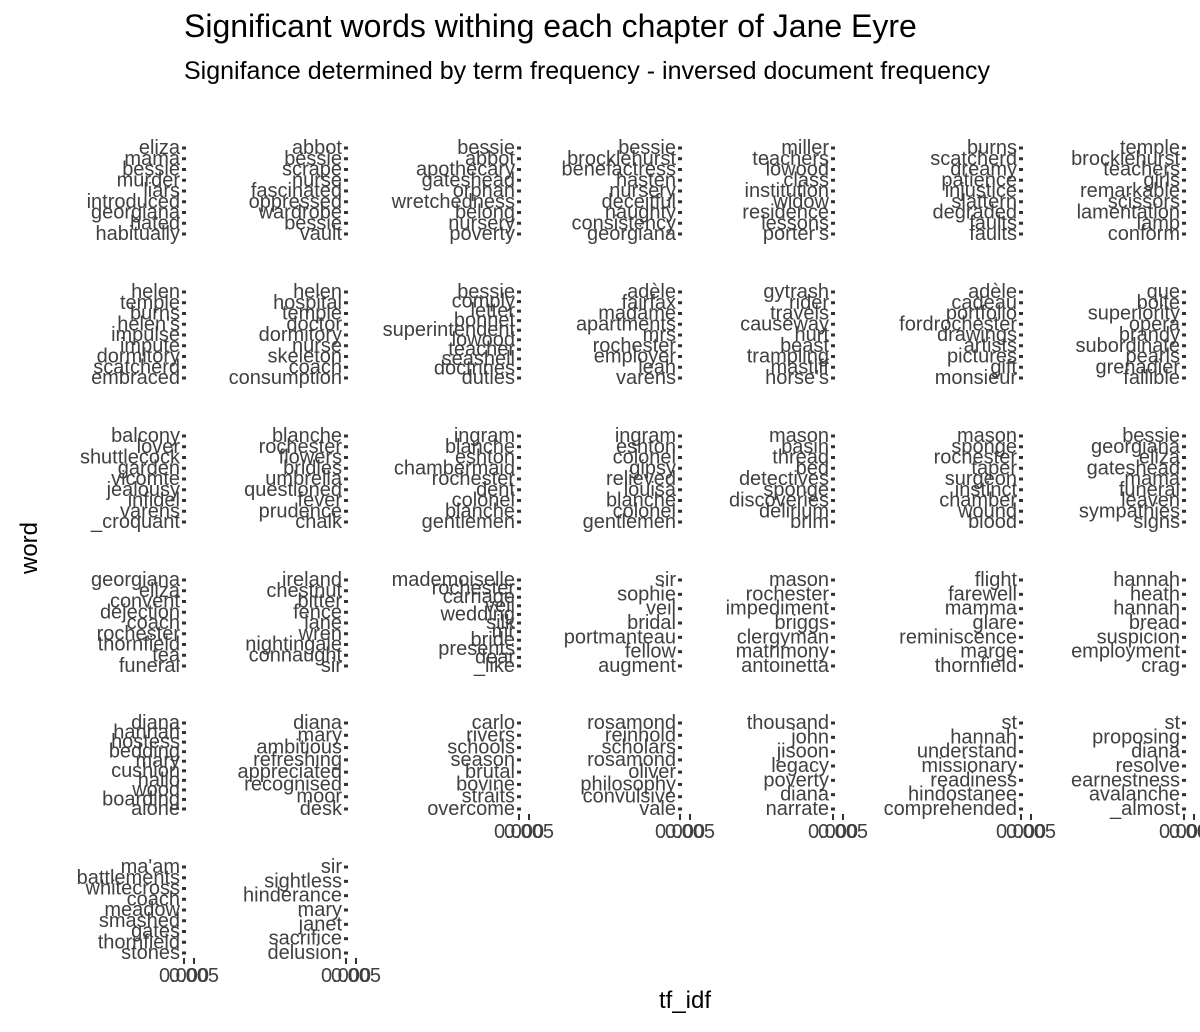  Describe the element at coordinates (812, 335) in the screenshot. I see `y-tick-label: hurt` at that location.